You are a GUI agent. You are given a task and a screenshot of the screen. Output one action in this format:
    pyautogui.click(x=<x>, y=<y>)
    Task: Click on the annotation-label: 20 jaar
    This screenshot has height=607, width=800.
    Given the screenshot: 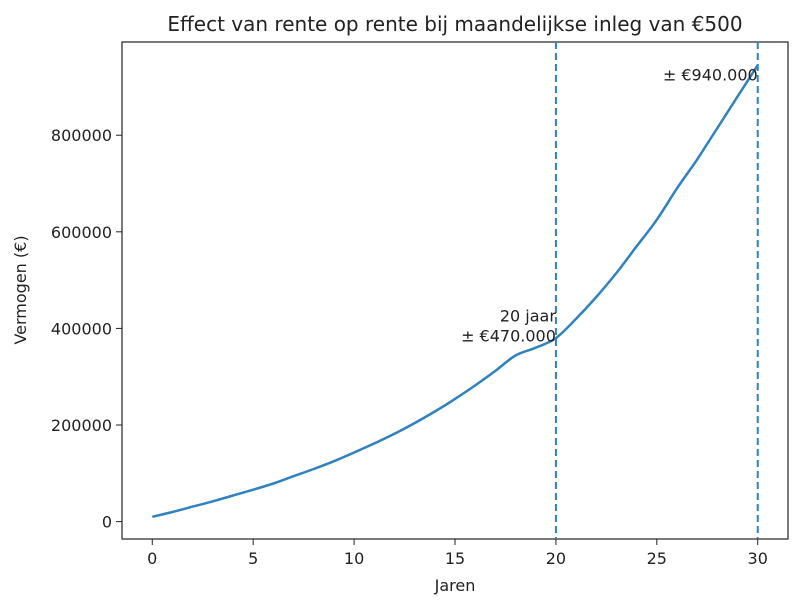 What is the action you would take?
    pyautogui.click(x=528, y=315)
    